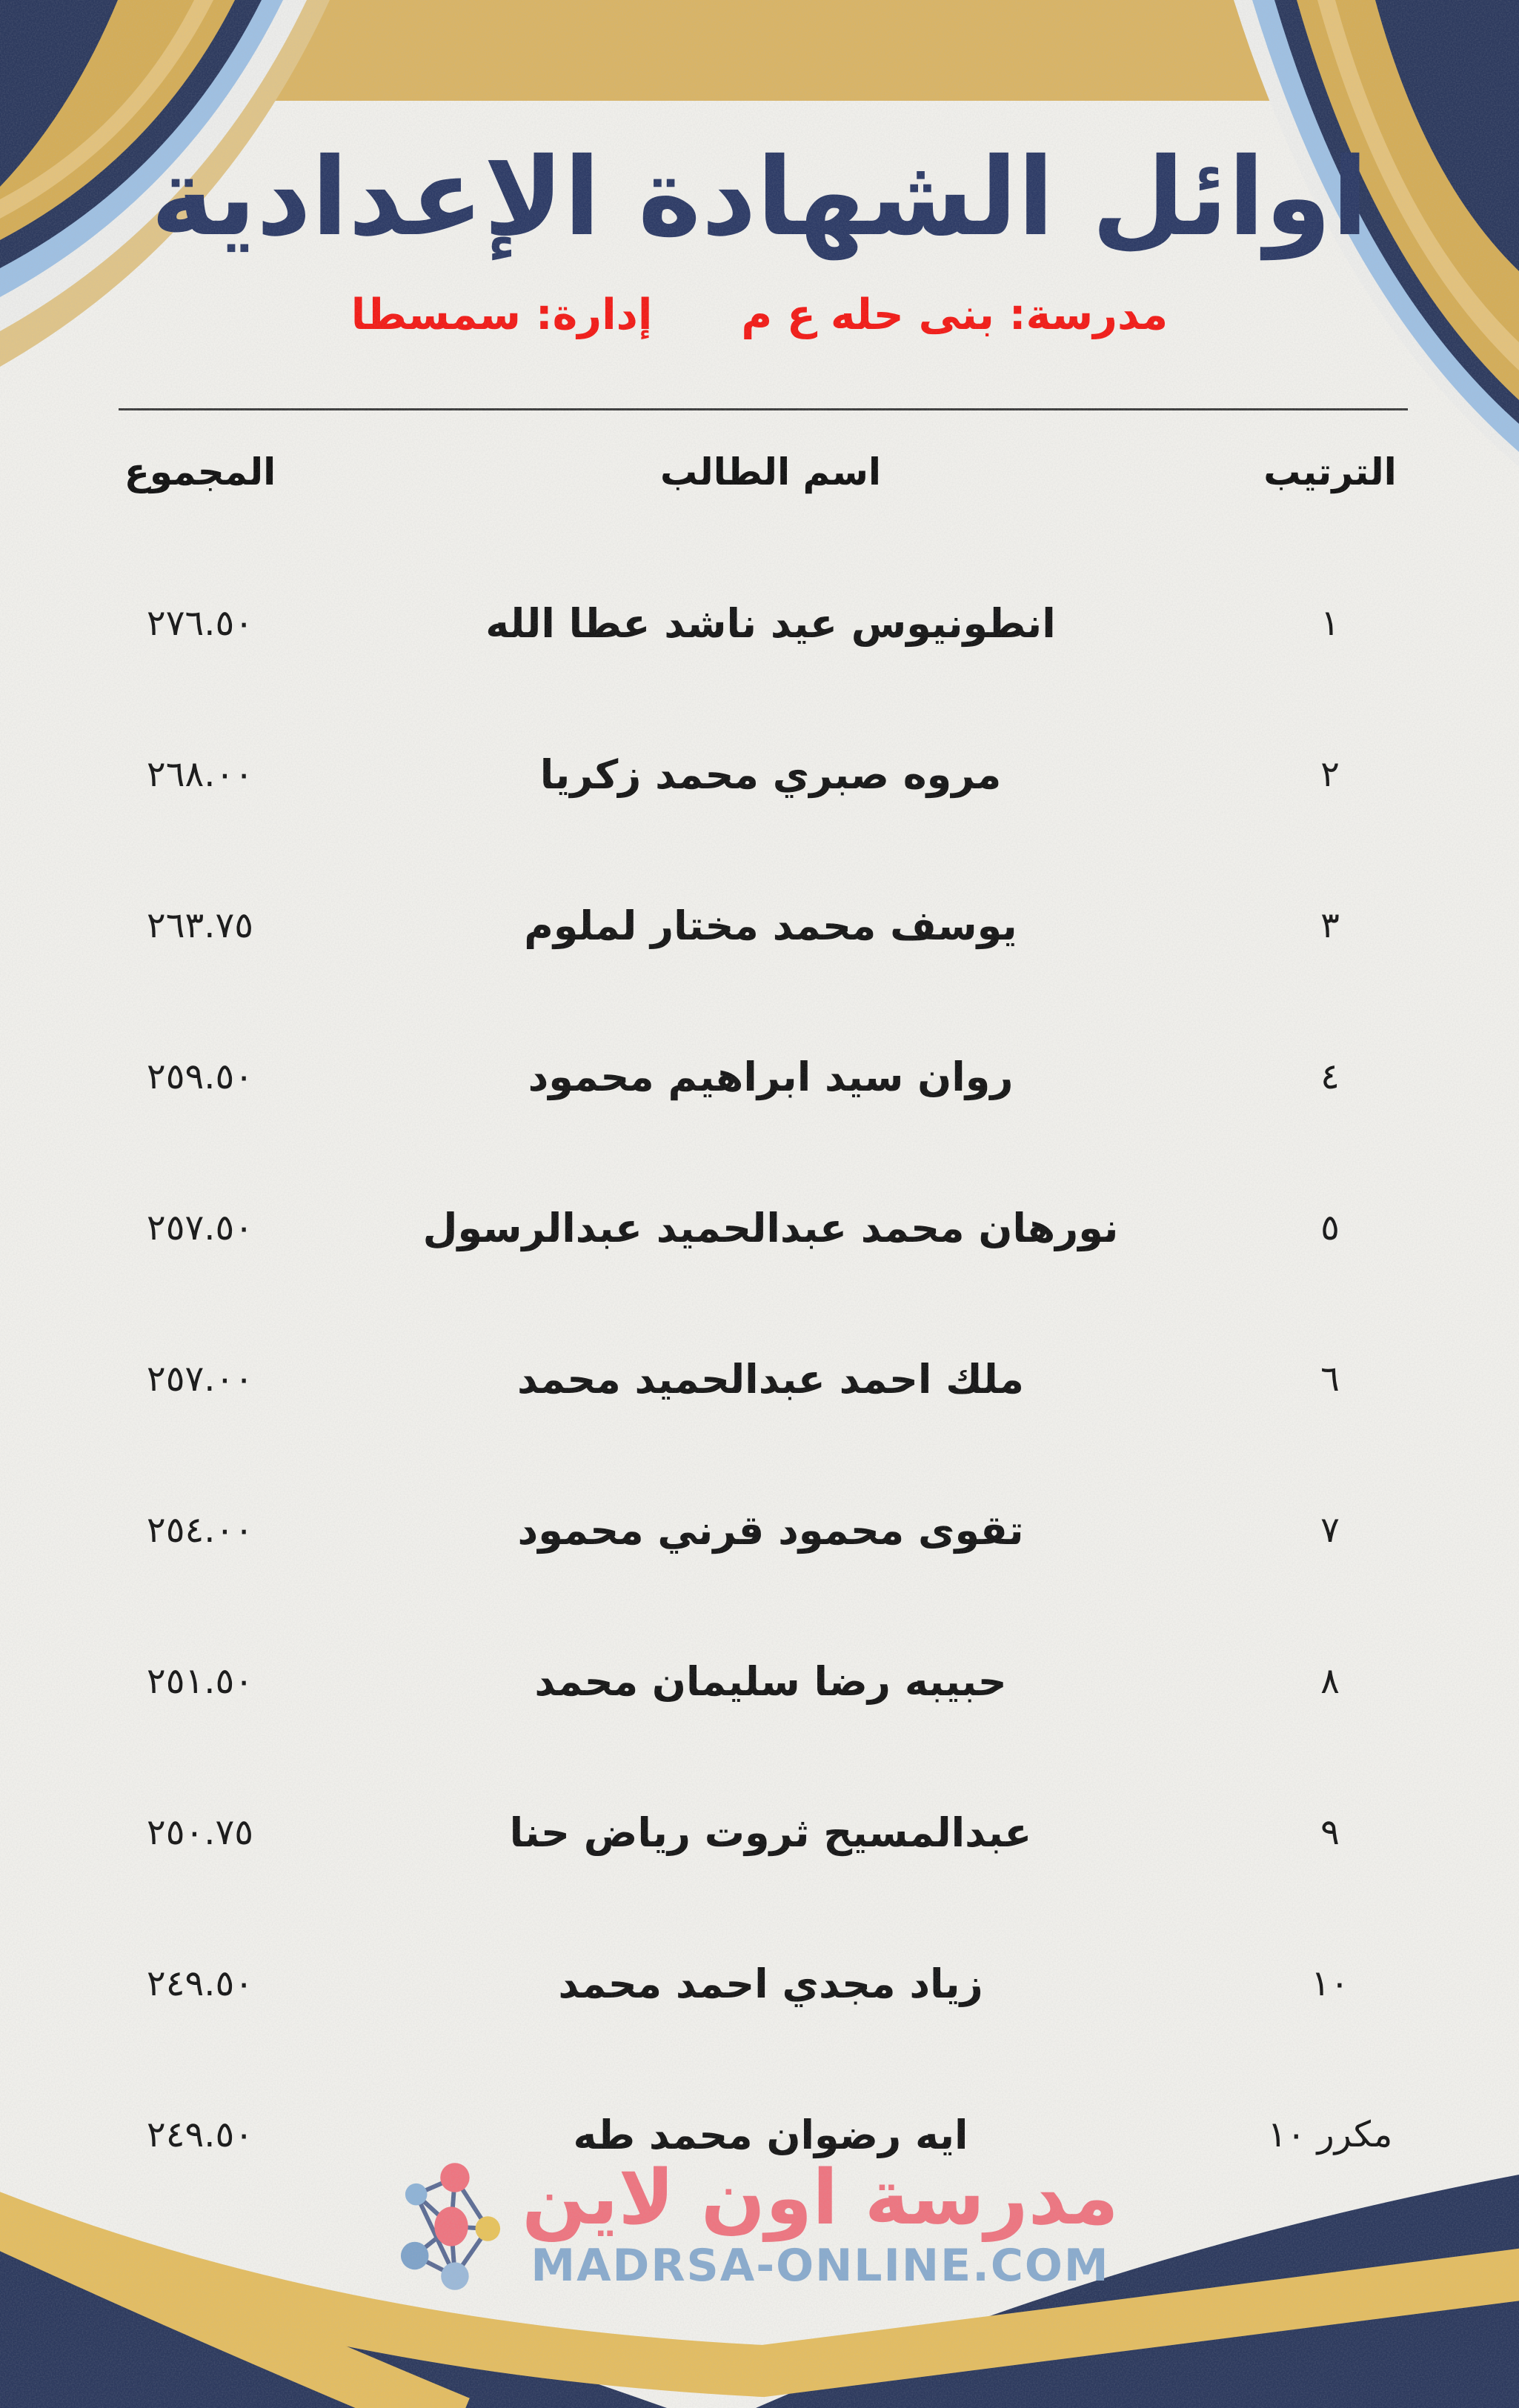 Image resolution: width=1519 pixels, height=2408 pixels. Describe the element at coordinates (770, 2134) in the screenshot. I see `student-name-cell: ايه رضوان محمد طه` at that location.